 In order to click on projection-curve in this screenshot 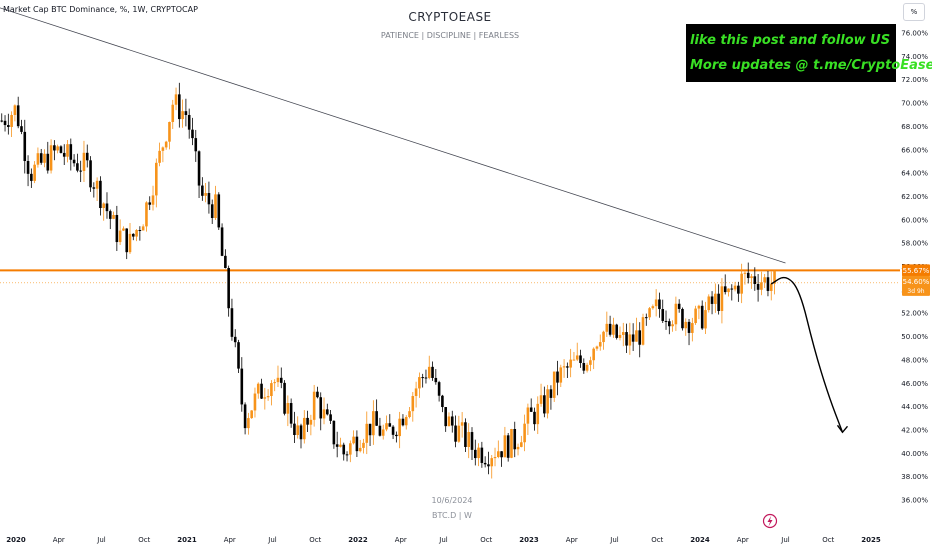, I will do `click(807, 354)`.